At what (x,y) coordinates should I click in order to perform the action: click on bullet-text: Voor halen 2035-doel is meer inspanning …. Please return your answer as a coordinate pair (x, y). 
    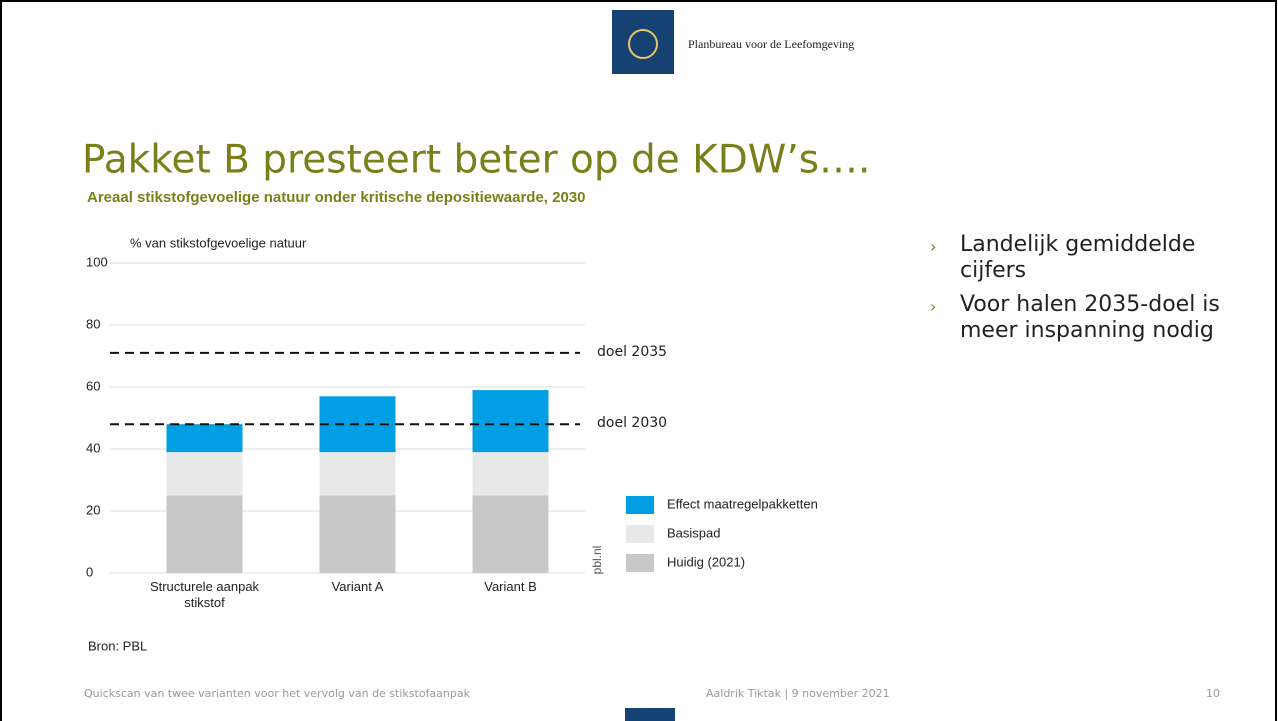
    Looking at the image, I should click on (1090, 317).